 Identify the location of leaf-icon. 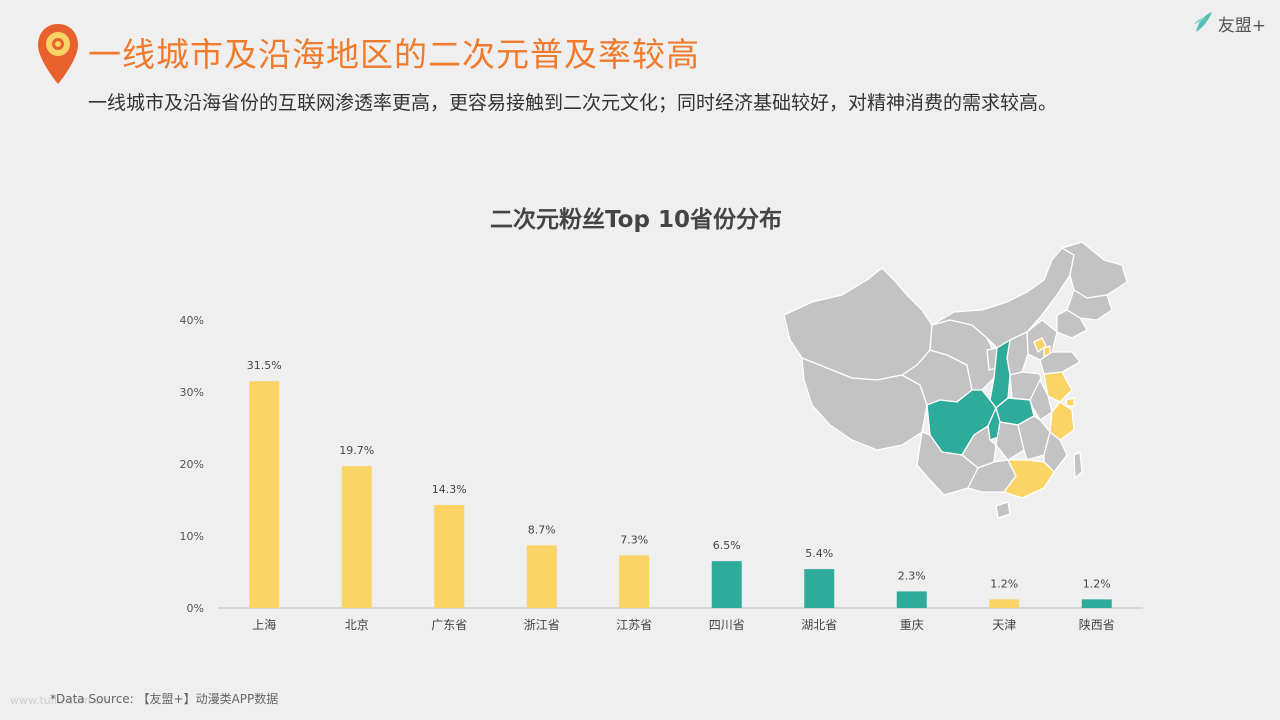
(1202, 22).